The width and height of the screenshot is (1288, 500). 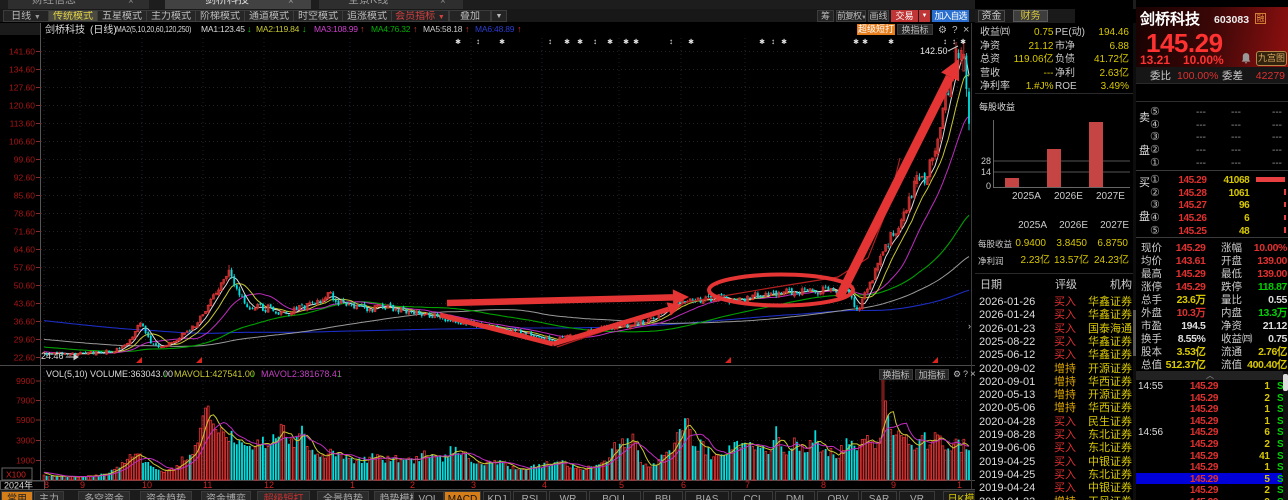 I want to click on svg-text: 78.60, so click(x=25, y=214).